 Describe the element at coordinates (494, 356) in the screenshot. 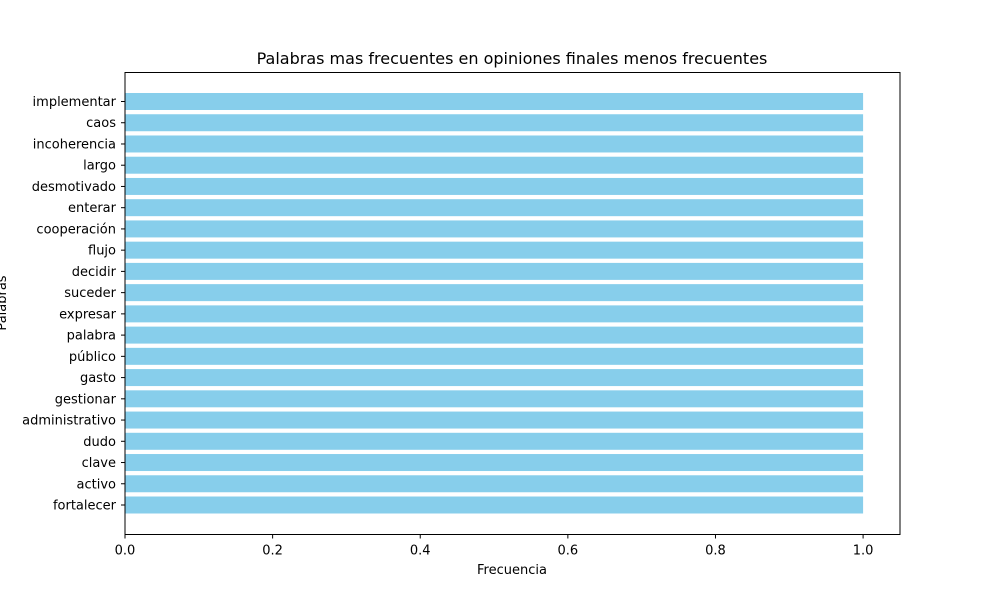

I see `bar-público` at that location.